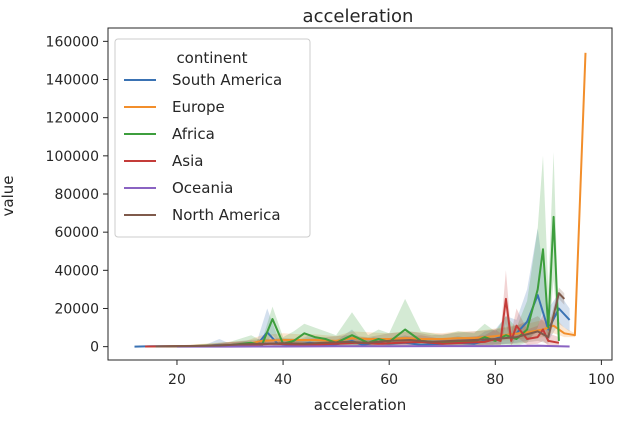 Image resolution: width=644 pixels, height=428 pixels. What do you see at coordinates (601, 380) in the screenshot?
I see `x-tick-label: 100` at bounding box center [601, 380].